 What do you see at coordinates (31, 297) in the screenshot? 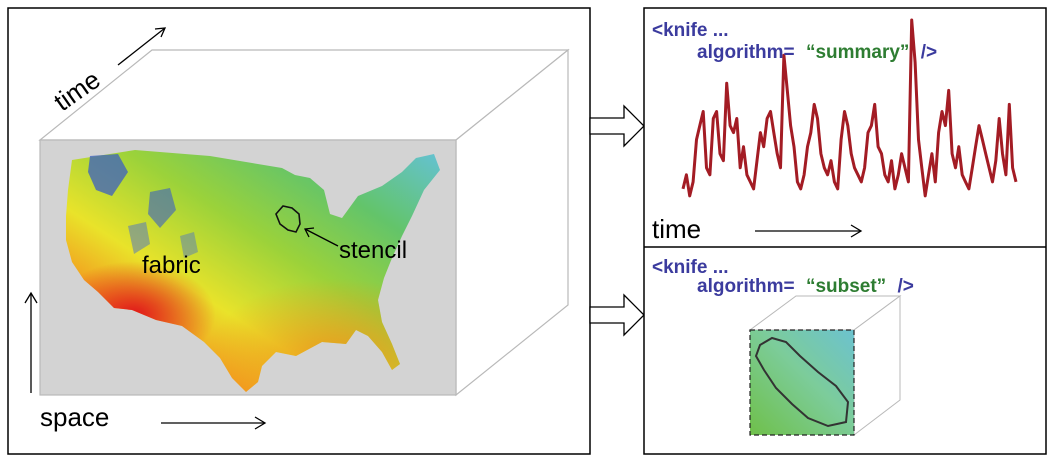
I see `space-vertical-arrowhead` at bounding box center [31, 297].